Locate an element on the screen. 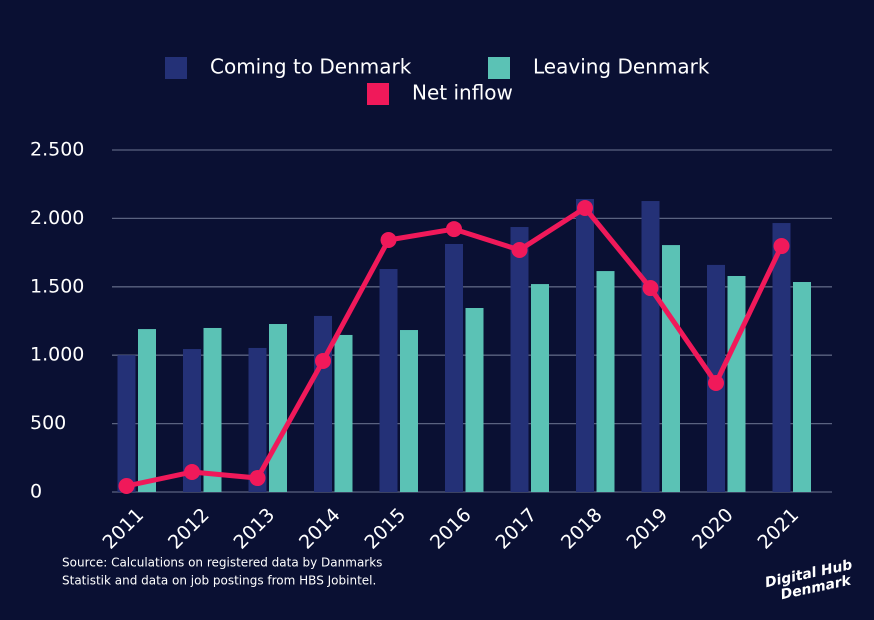 This screenshot has width=874, height=620. x-tick-label: 2013 is located at coordinates (254, 529).